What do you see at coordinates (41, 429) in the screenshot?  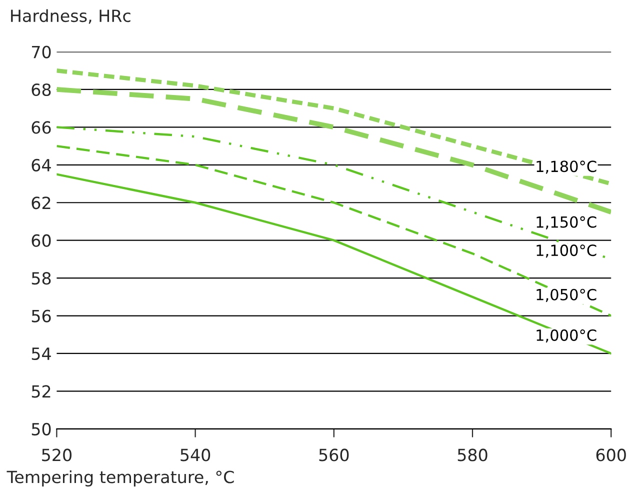 I see `y-tick-label: 50` at bounding box center [41, 429].